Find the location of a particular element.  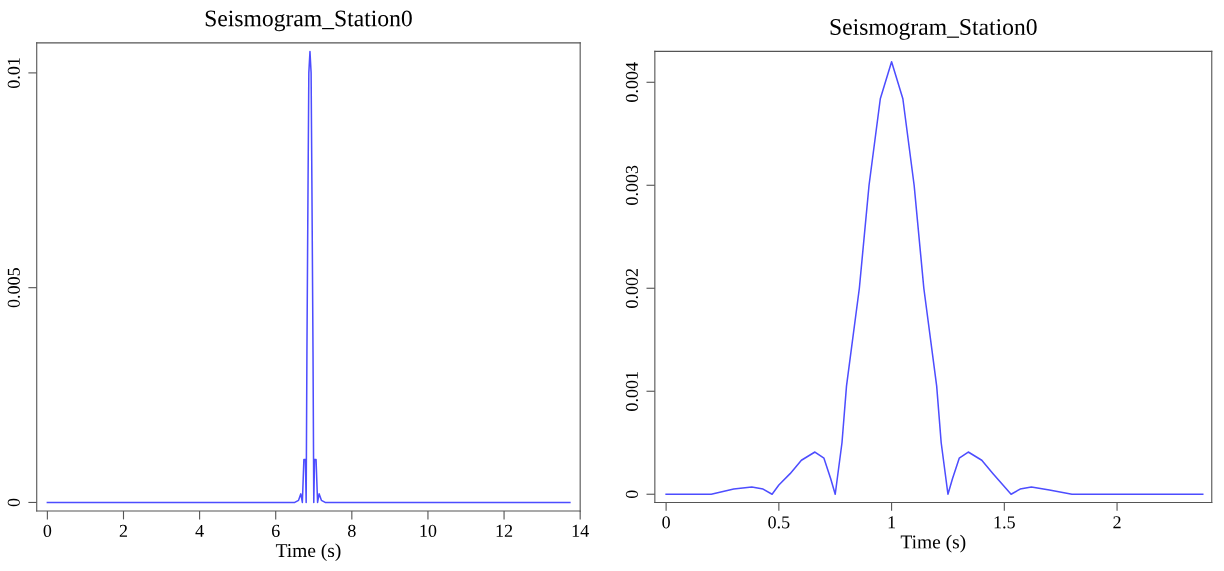

x-tick-label: 0.5 is located at coordinates (779, 522).